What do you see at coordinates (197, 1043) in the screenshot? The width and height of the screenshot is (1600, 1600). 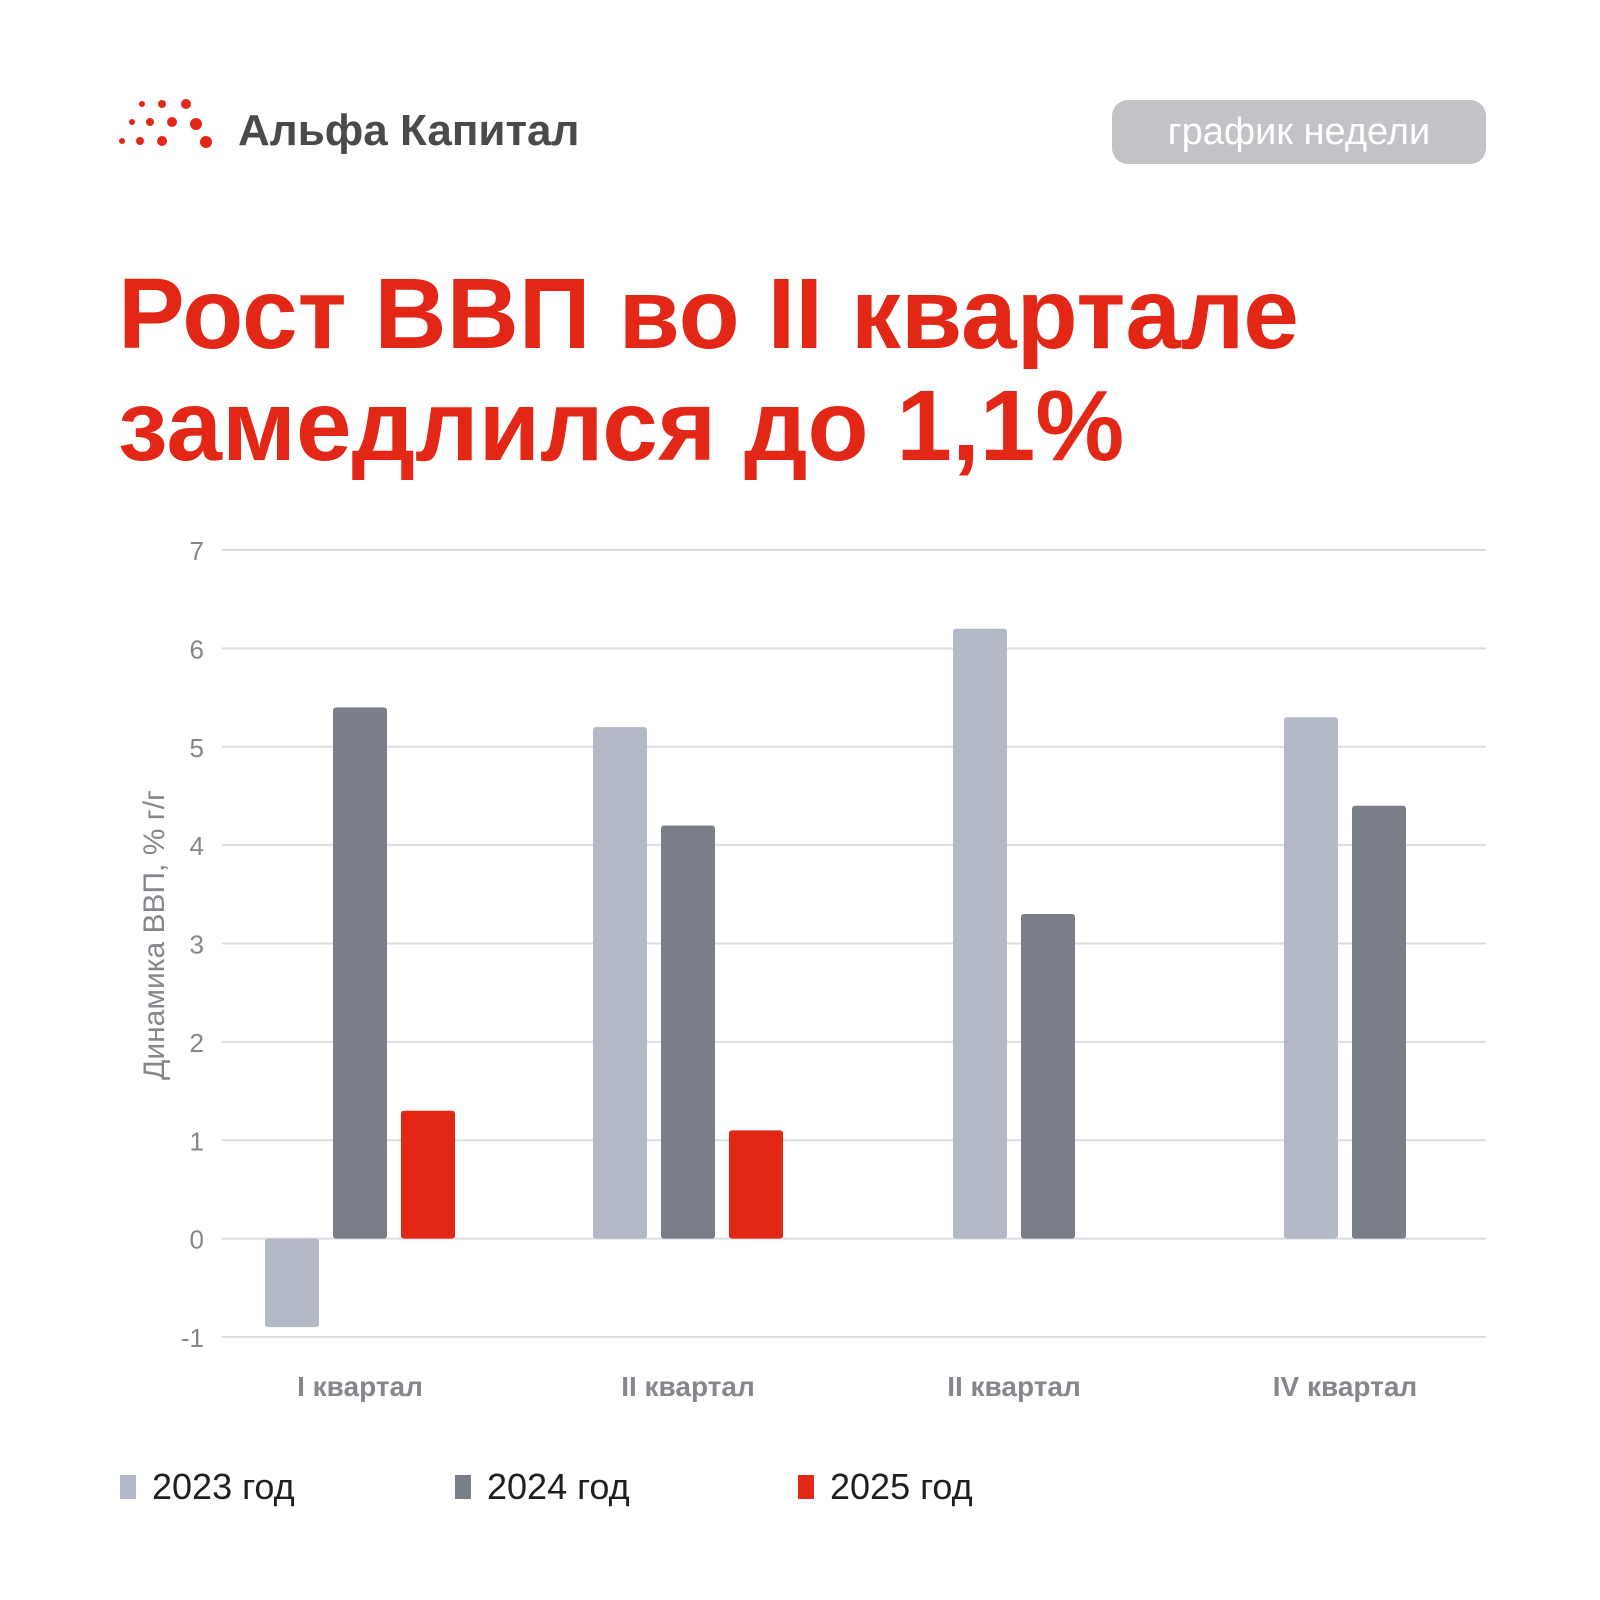 I see `y-tick-label: 2` at bounding box center [197, 1043].